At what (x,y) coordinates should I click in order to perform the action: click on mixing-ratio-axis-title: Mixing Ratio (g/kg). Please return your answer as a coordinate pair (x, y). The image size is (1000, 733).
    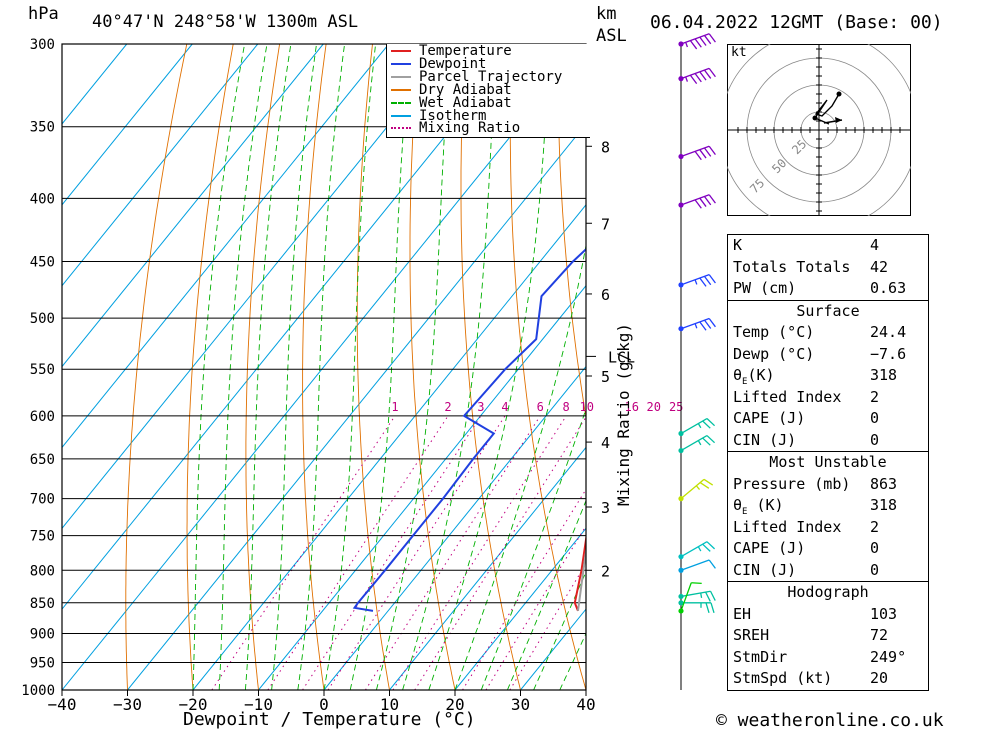
    Looking at the image, I should click on (623, 414).